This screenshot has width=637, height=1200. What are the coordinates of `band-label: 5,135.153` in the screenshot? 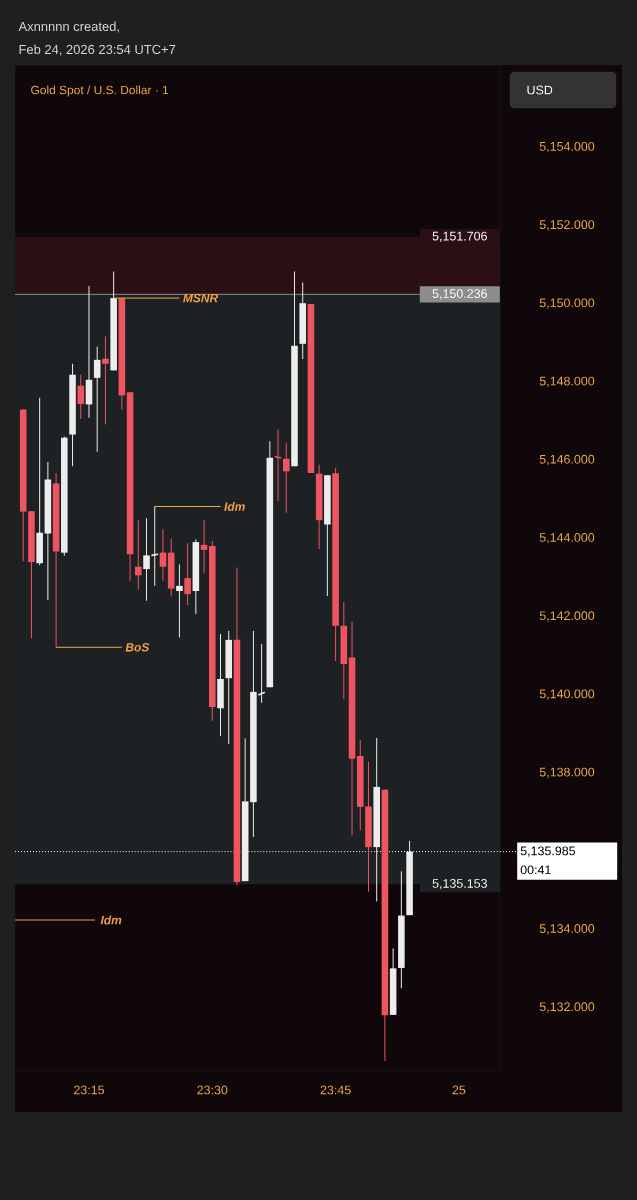 It's located at (459, 884).